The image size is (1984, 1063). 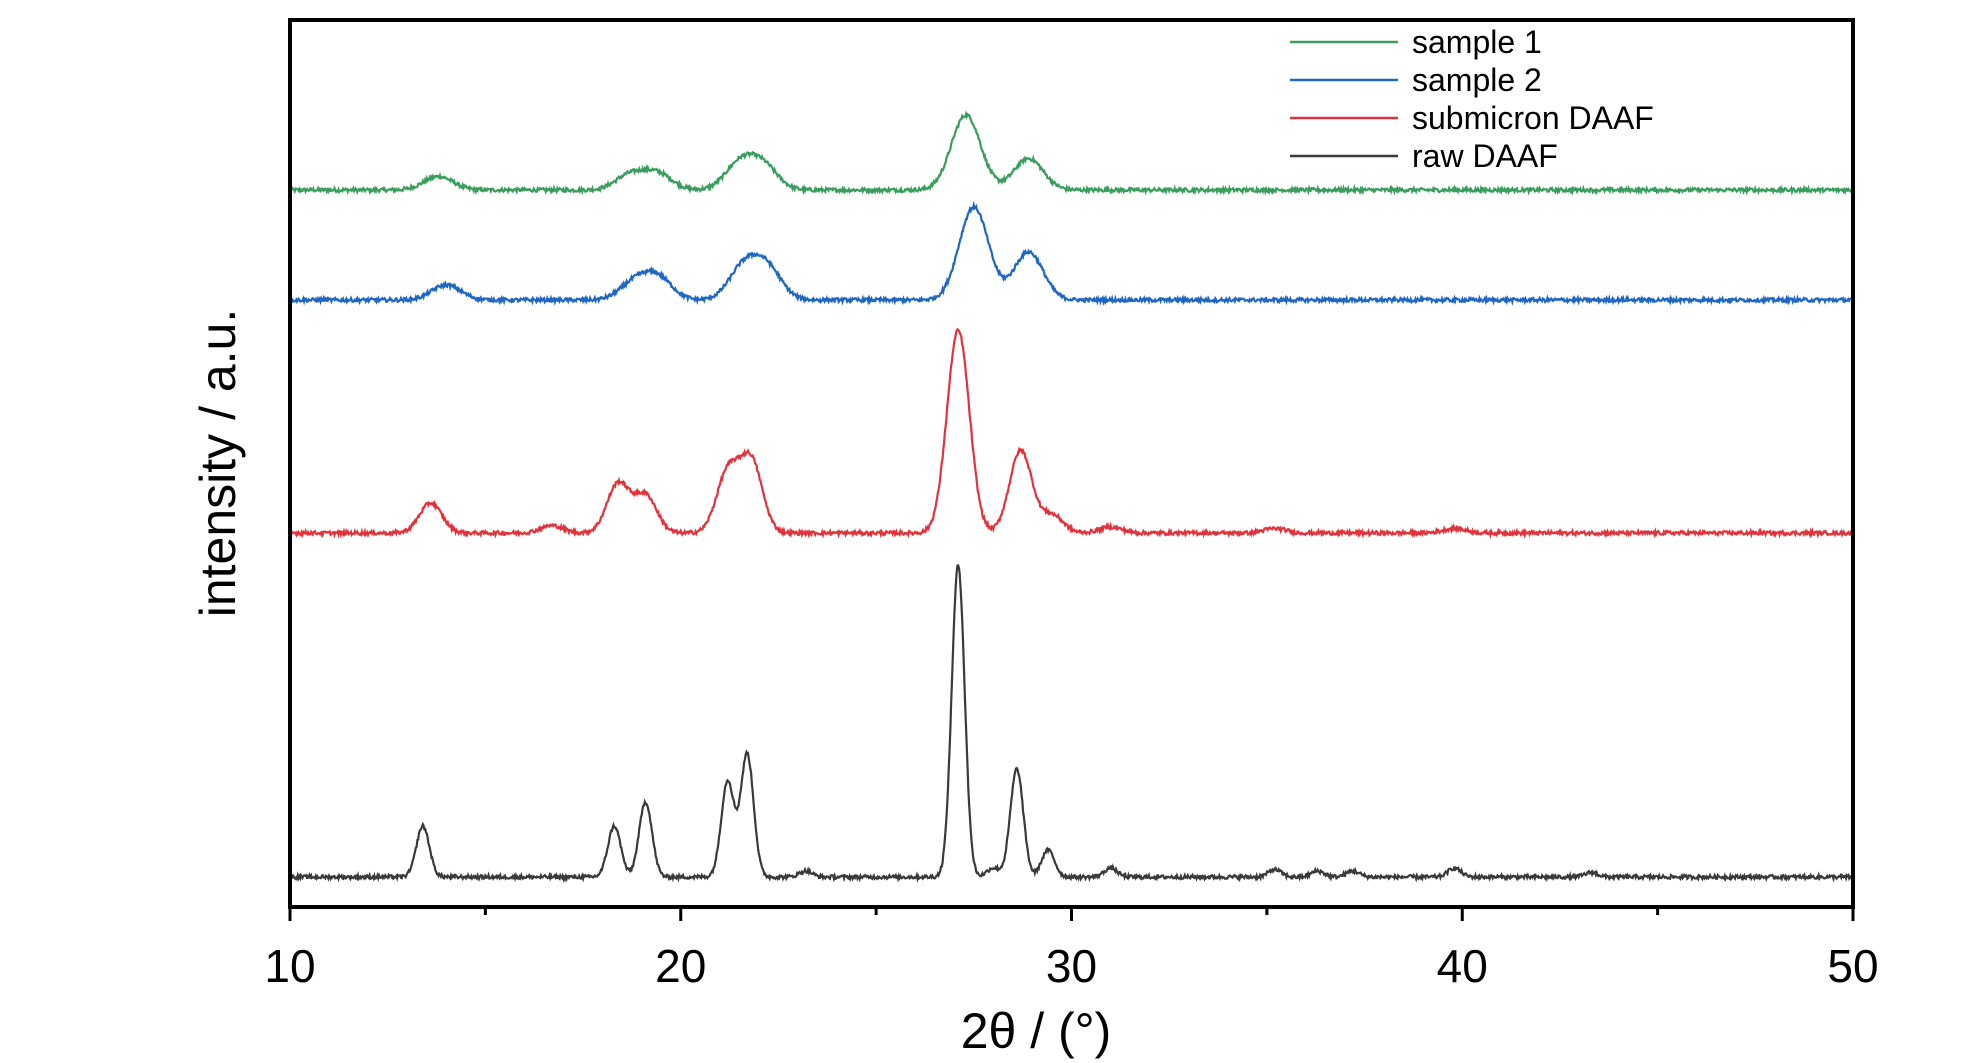 What do you see at coordinates (1477, 80) in the screenshot?
I see `legend-label: sample 2` at bounding box center [1477, 80].